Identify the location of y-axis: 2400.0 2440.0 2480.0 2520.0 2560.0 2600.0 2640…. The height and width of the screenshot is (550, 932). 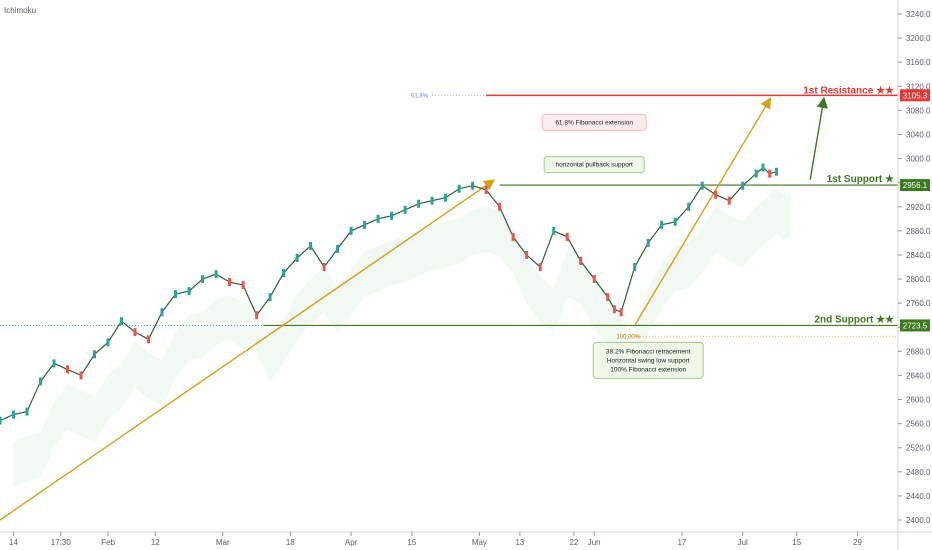
(914, 275).